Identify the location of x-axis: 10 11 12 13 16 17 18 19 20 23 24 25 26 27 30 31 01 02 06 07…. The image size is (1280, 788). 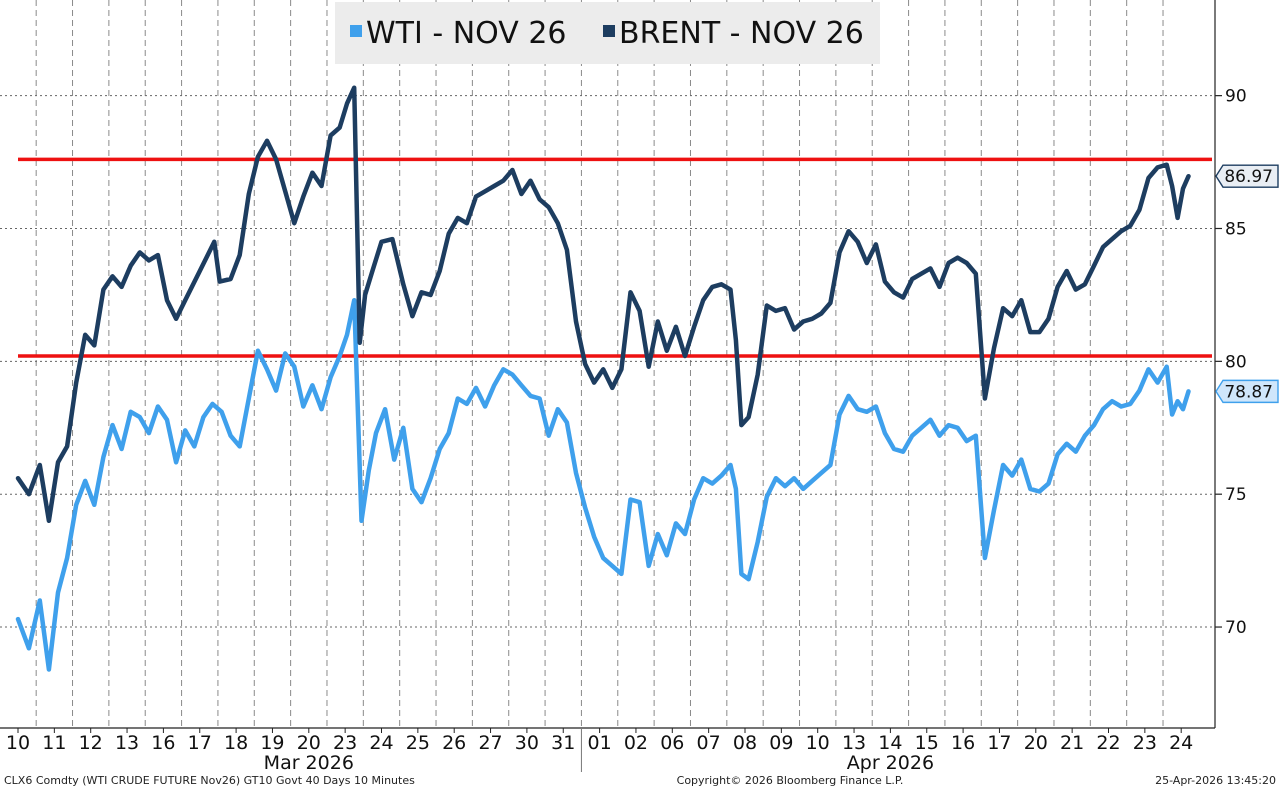
(599, 751).